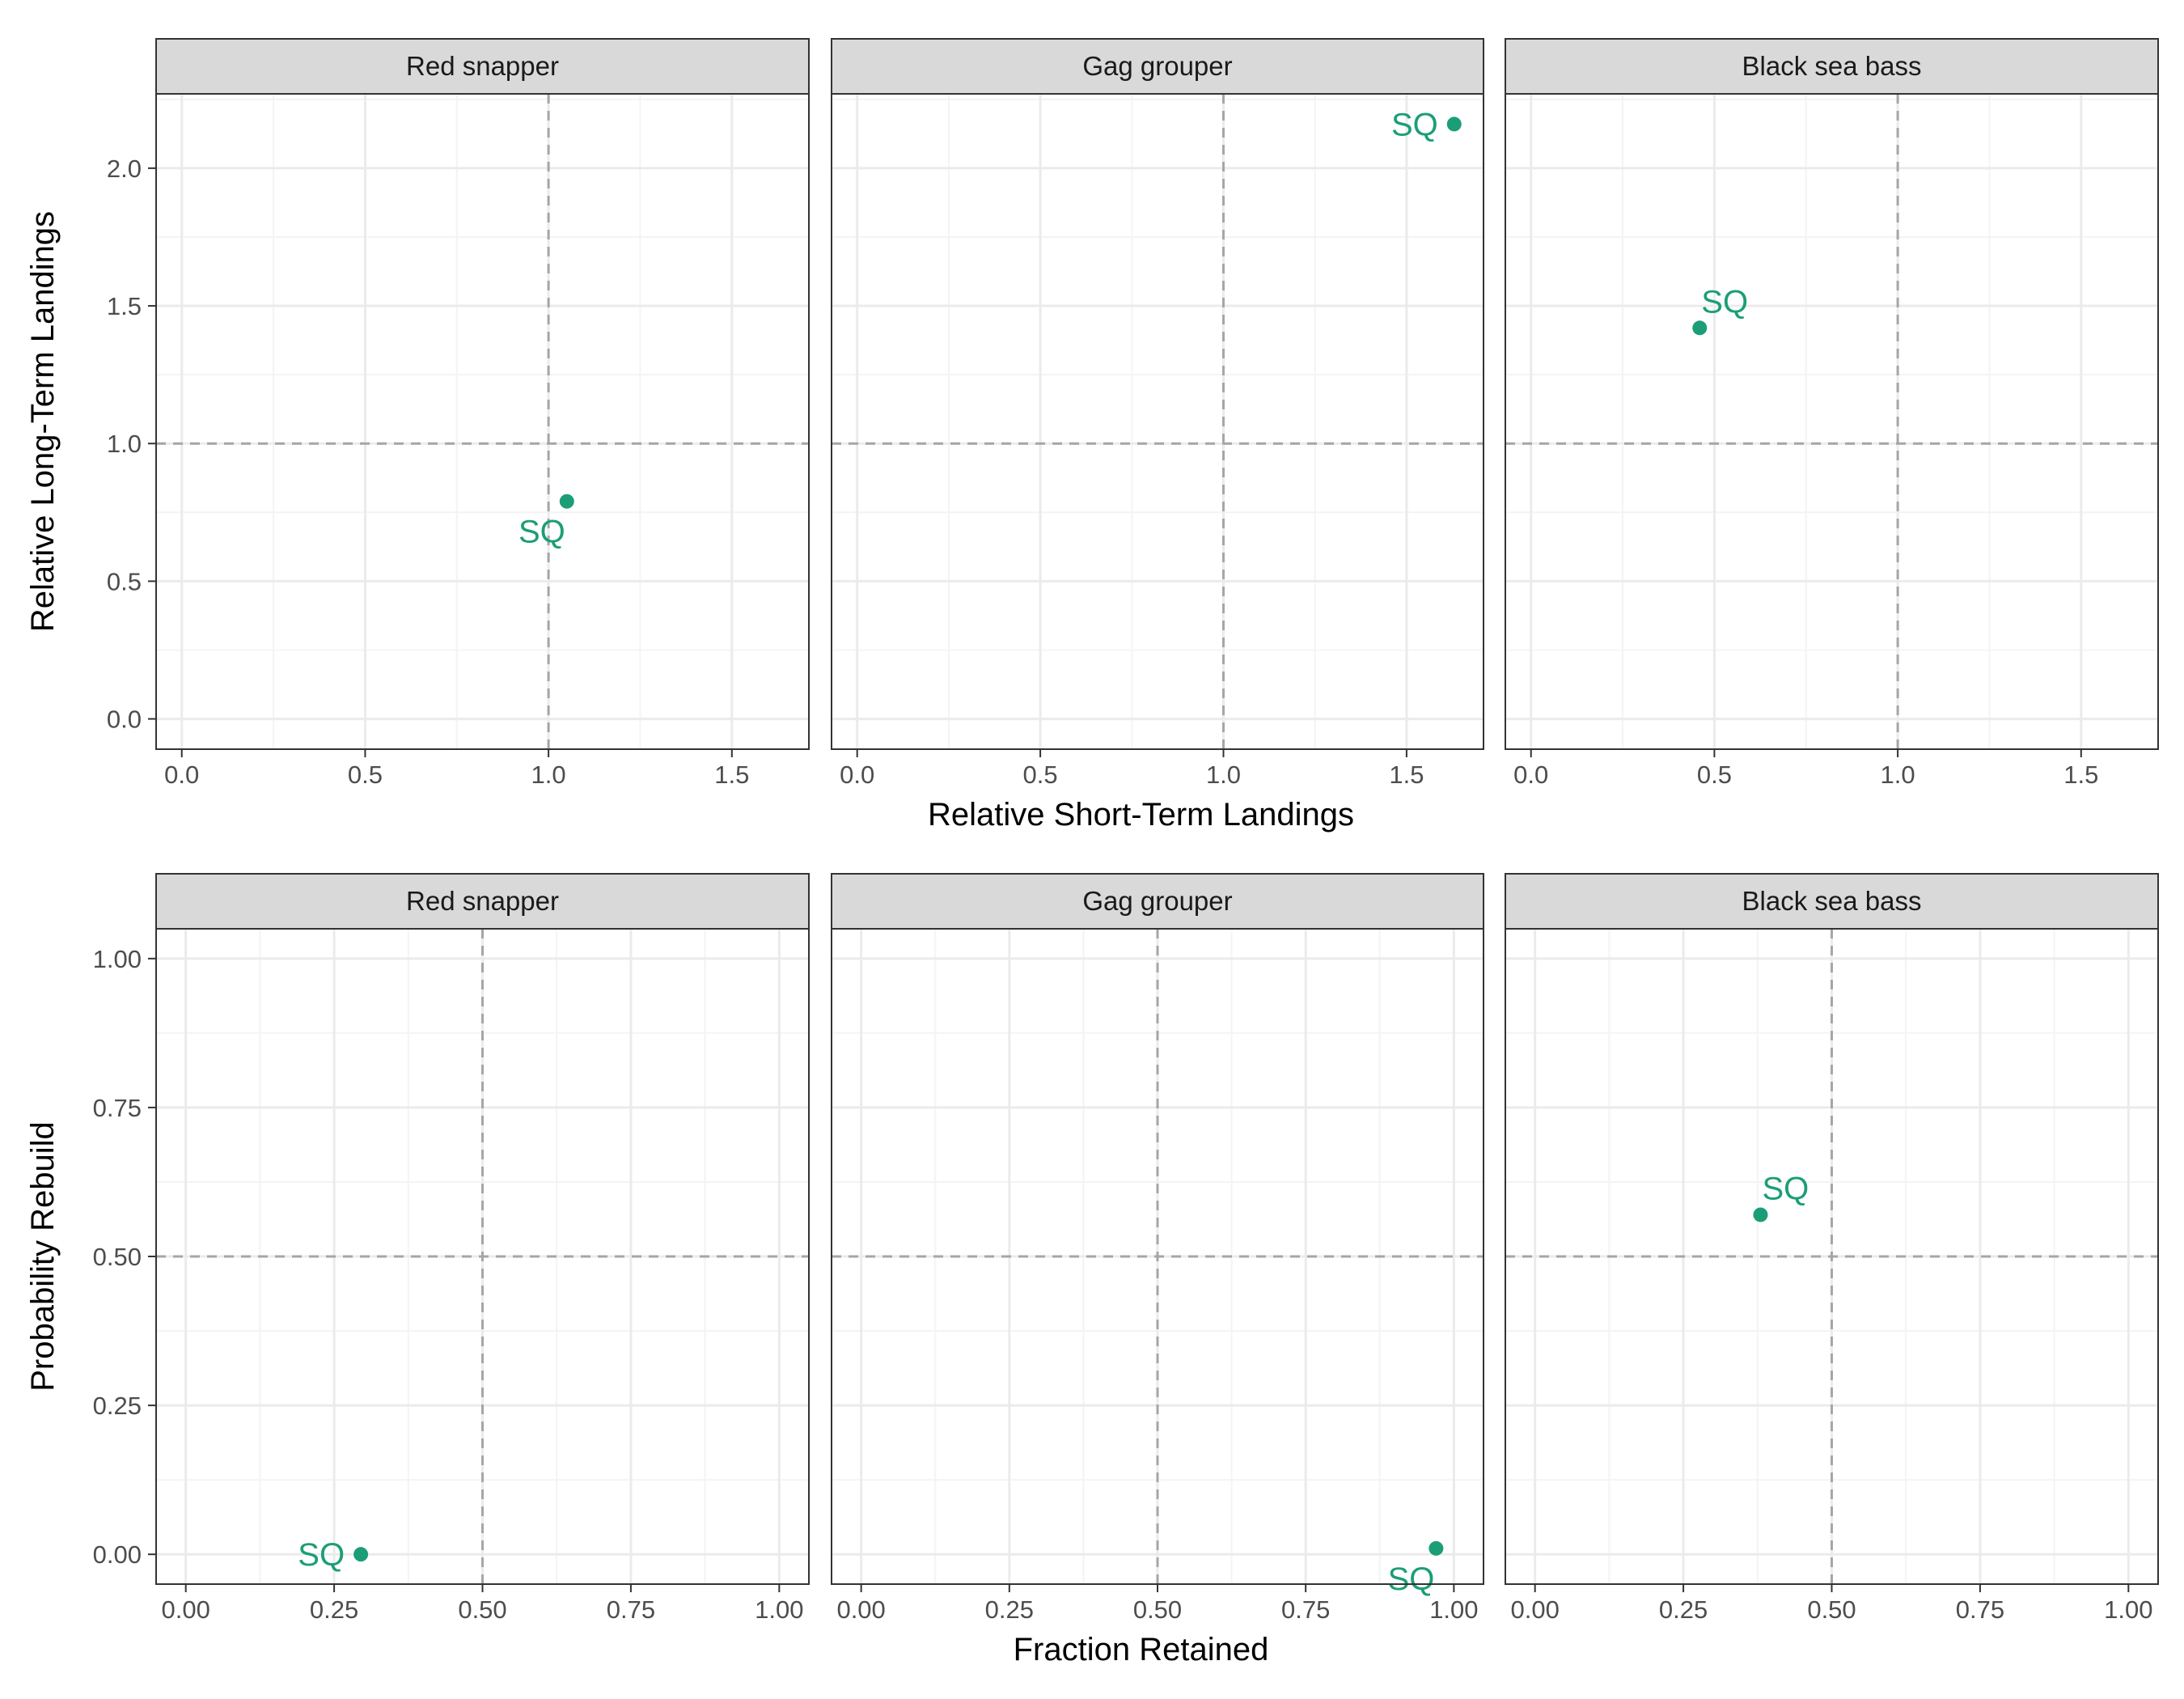 The height and width of the screenshot is (1699, 2184). I want to click on y-tick-label: 0.00, so click(118, 1554).